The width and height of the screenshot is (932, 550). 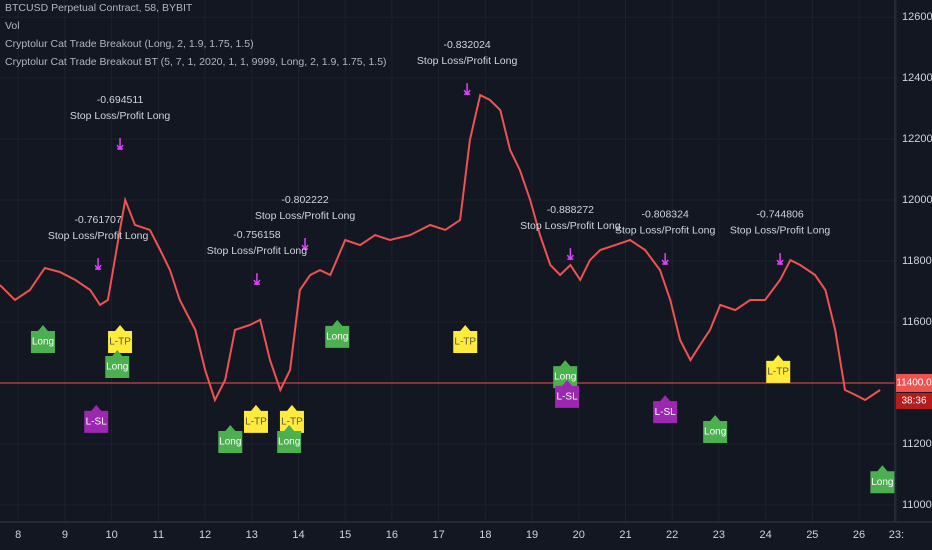 What do you see at coordinates (812, 535) in the screenshot?
I see `x-tick-label: 25` at bounding box center [812, 535].